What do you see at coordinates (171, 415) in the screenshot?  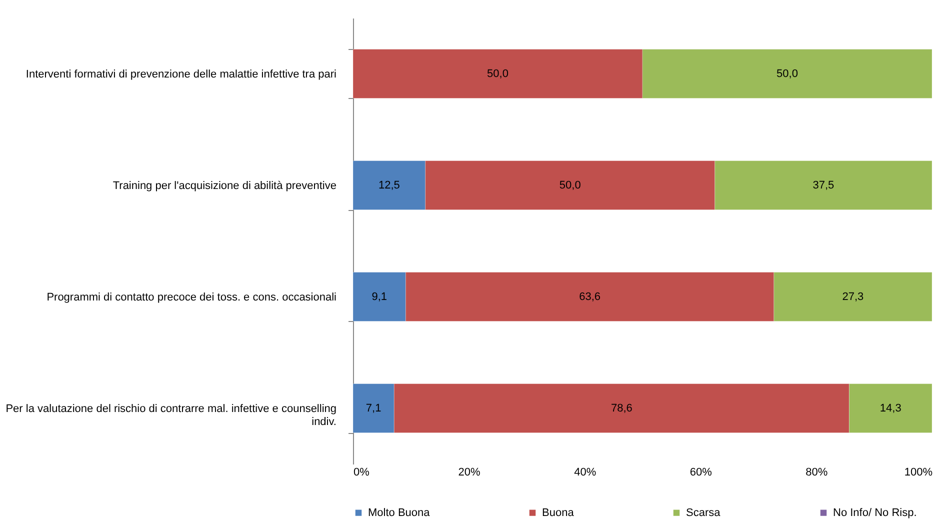 I see `y-tick-label: Per la valutazione del rischio di contrarre mal. infettive e counselling indiv.` at bounding box center [171, 415].